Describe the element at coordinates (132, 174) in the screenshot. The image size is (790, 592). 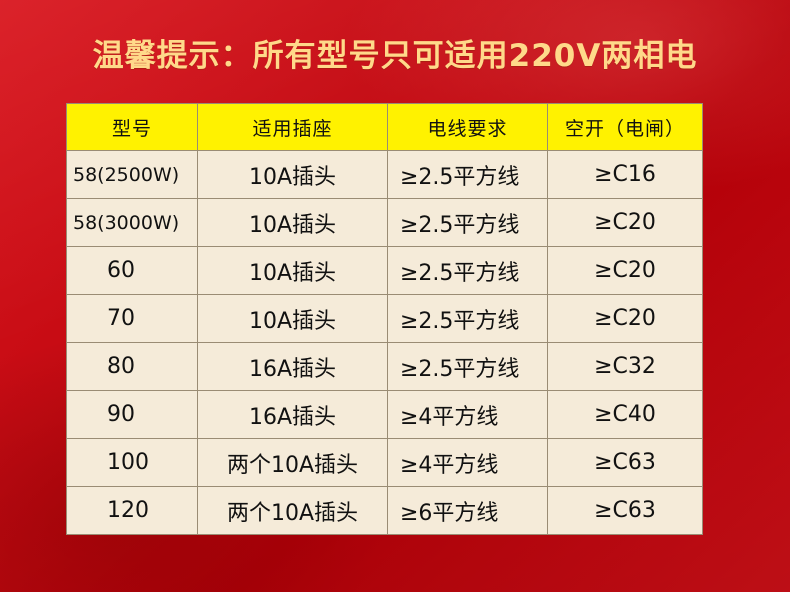
I see `cell-model: 58(2500W)` at that location.